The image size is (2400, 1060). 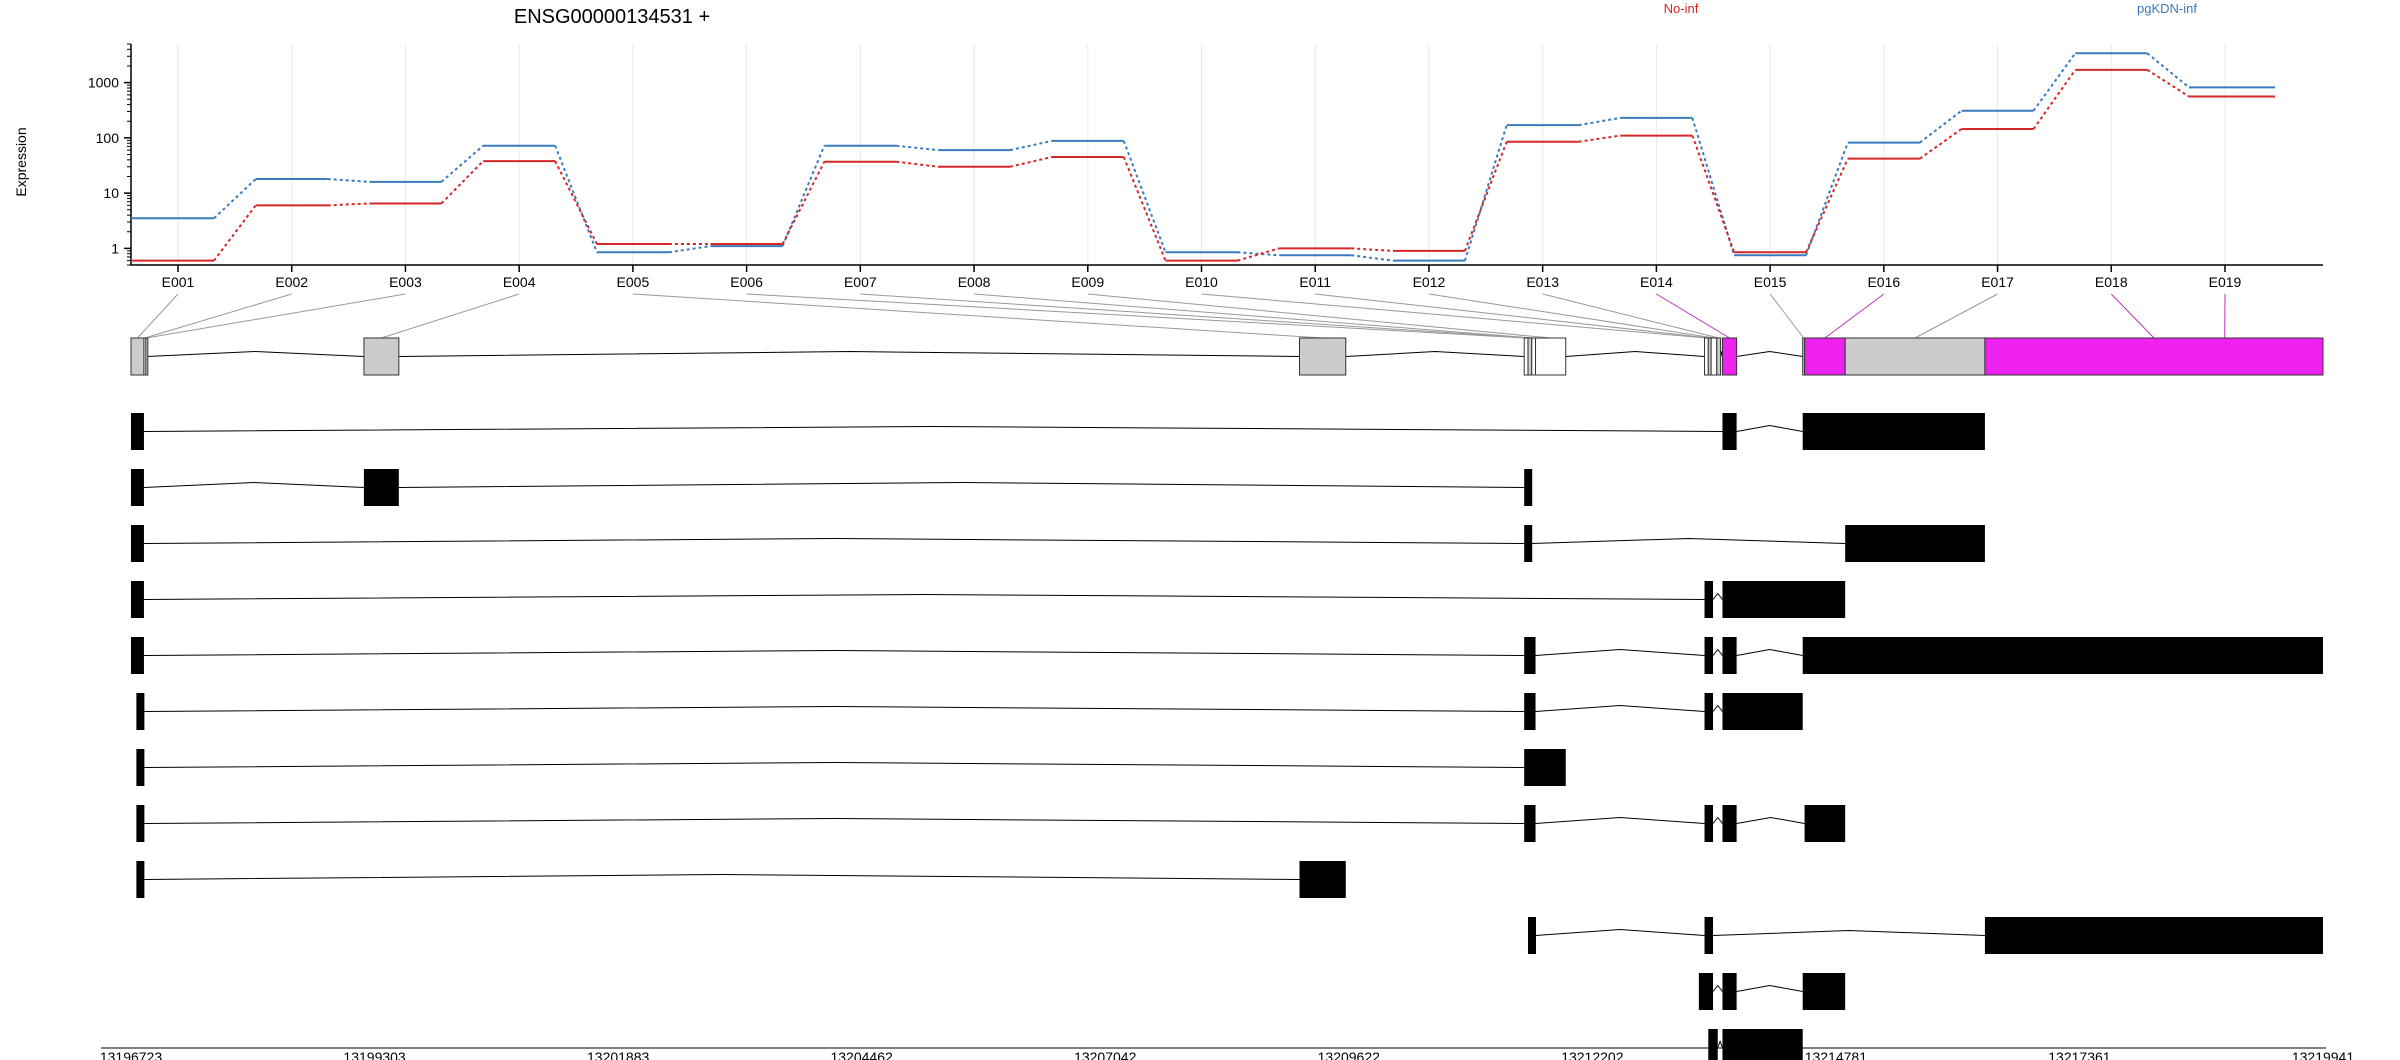 What do you see at coordinates (2111, 282) in the screenshot?
I see `x-tick-label: E018` at bounding box center [2111, 282].